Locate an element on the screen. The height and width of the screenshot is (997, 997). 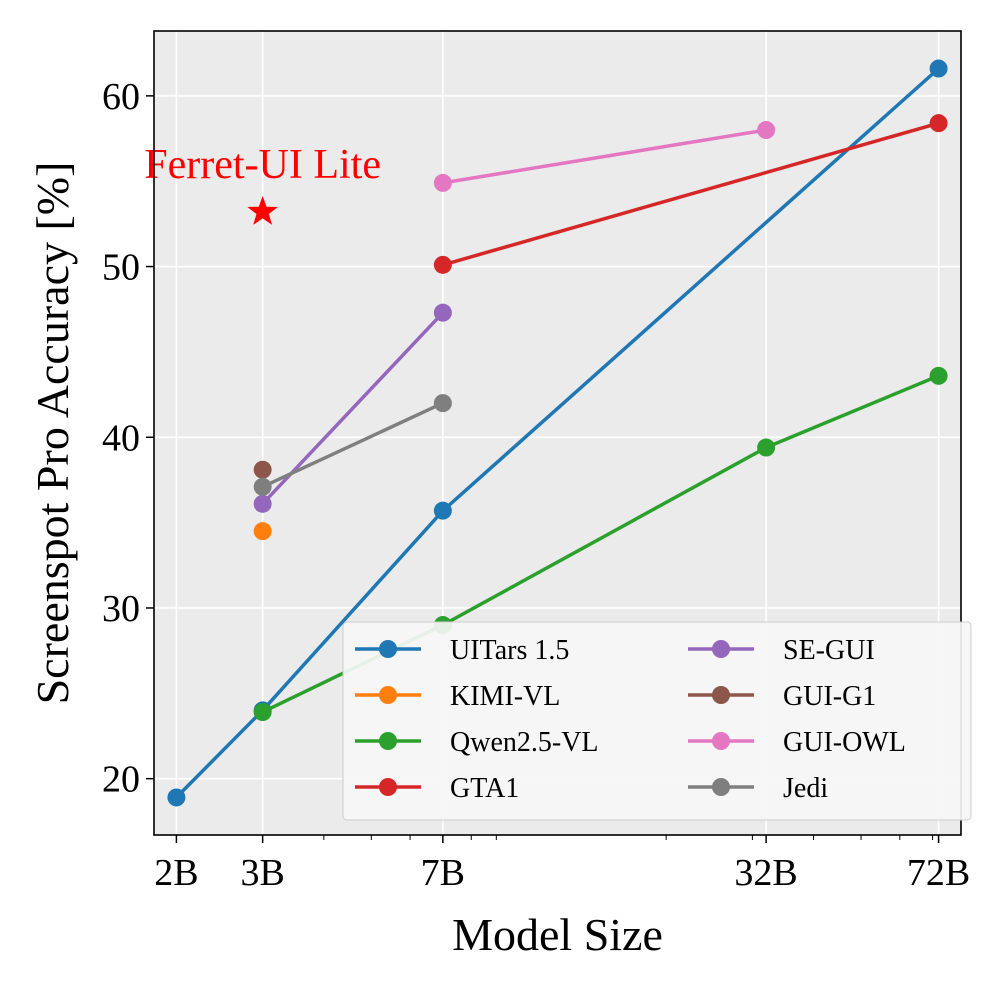
y-tick-label: 20 is located at coordinates (121, 780).